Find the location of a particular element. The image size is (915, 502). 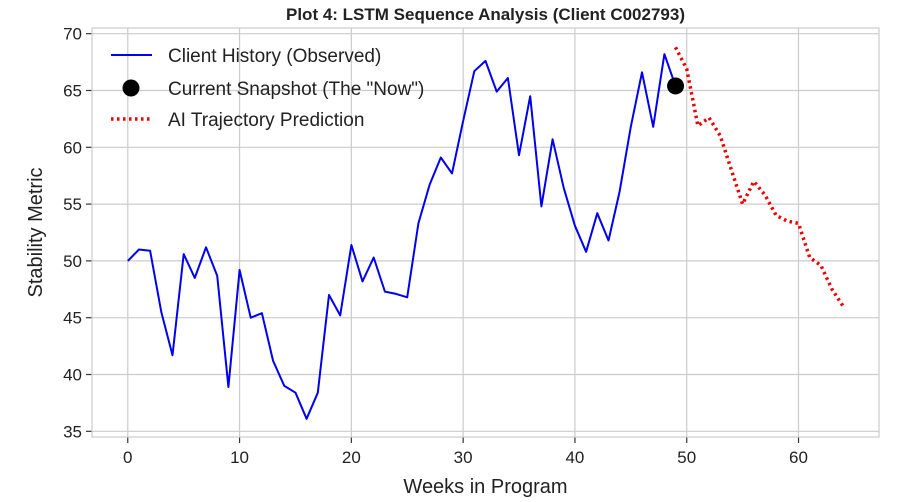

legend-label-snapshot: Current Snapshot (The "Now") is located at coordinates (296, 89).